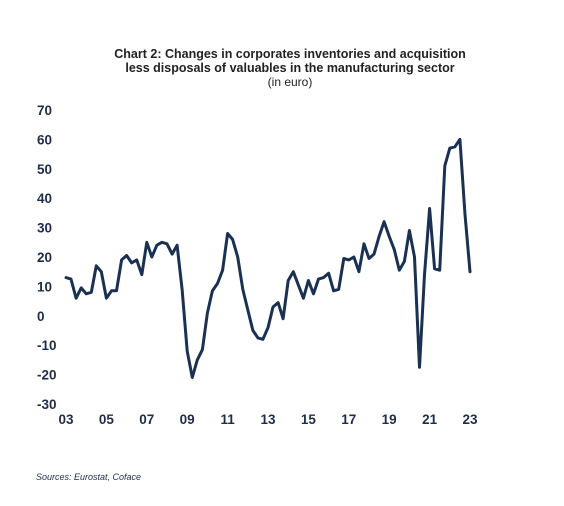 This screenshot has width=564, height=506. I want to click on x-tick-label: 19, so click(389, 419).